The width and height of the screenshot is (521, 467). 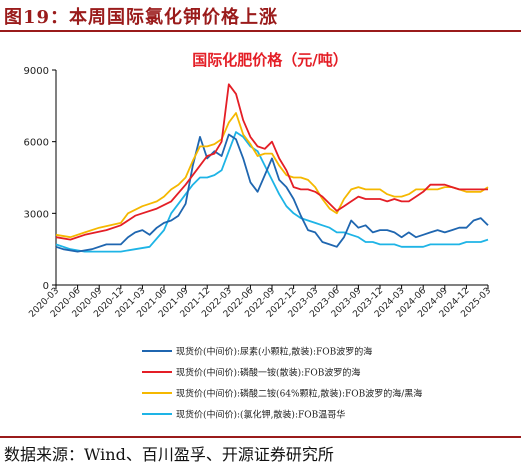 I want to click on y-tick-label: 6000, so click(x=36, y=143).